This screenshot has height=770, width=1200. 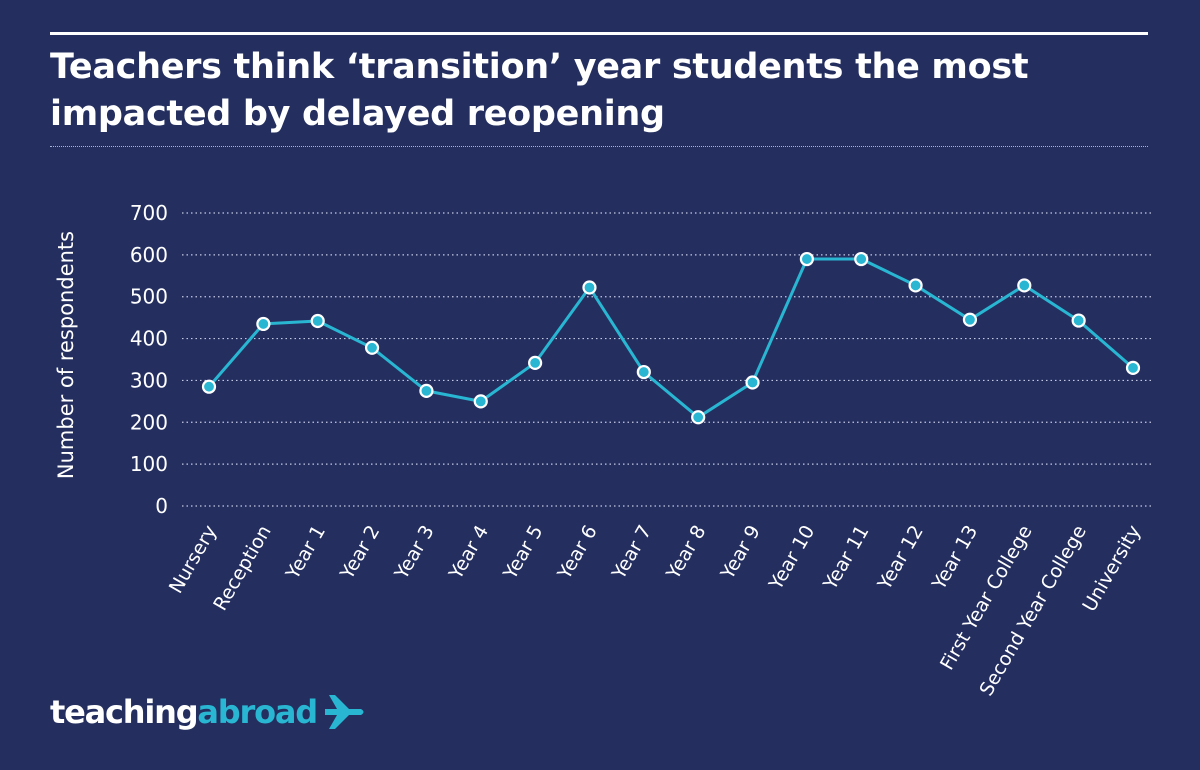 What do you see at coordinates (900, 558) in the screenshot?
I see `x-tick-label: Year 12` at bounding box center [900, 558].